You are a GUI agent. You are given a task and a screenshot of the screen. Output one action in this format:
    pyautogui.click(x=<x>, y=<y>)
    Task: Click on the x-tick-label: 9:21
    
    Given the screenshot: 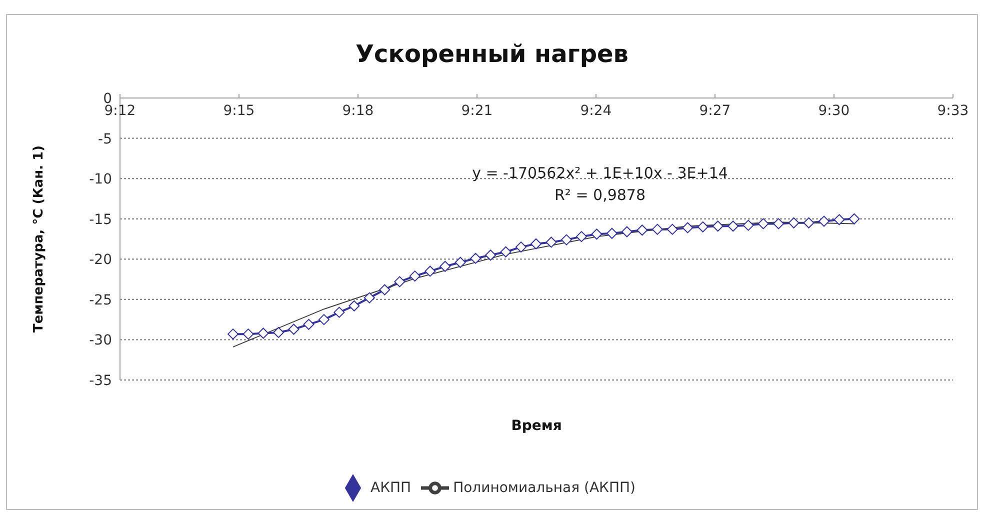 What is the action you would take?
    pyautogui.click(x=477, y=111)
    